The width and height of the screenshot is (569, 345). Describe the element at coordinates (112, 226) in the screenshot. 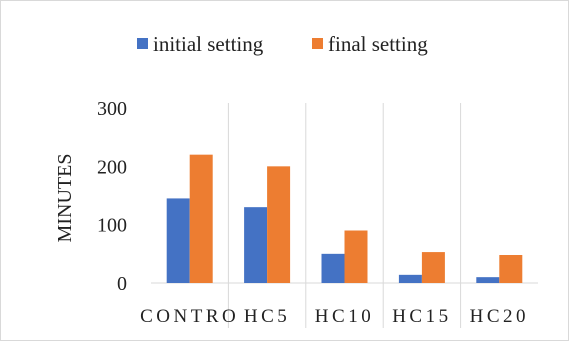

I see `y-tick-label: 100` at that location.